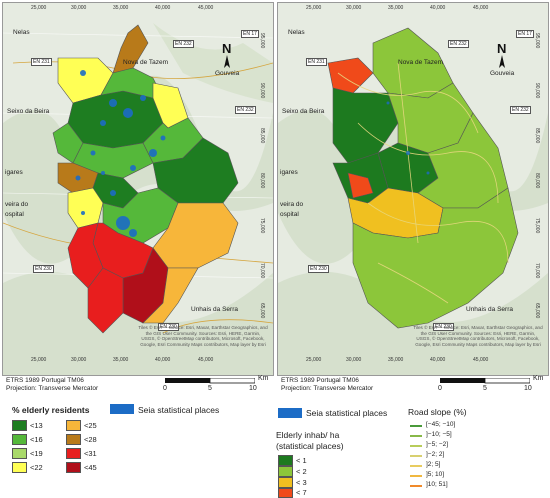 The width and height of the screenshot is (550, 498). Describe the element at coordinates (308, 435) in the screenshot. I see `legend-right-title: Elderly inhab/ ha` at that location.